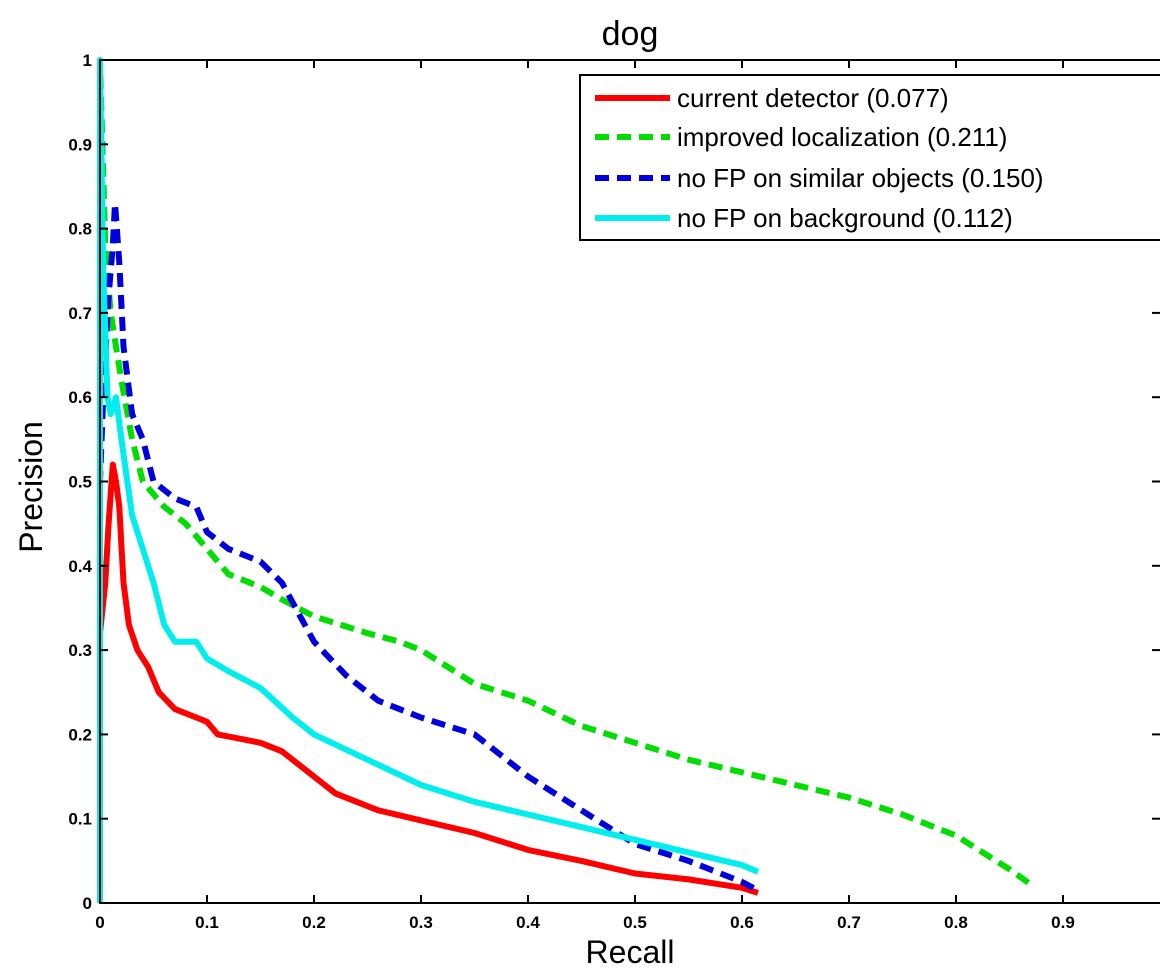 The width and height of the screenshot is (1160, 973). What do you see at coordinates (80, 734) in the screenshot?
I see `y-tick-label: 0.2` at bounding box center [80, 734].